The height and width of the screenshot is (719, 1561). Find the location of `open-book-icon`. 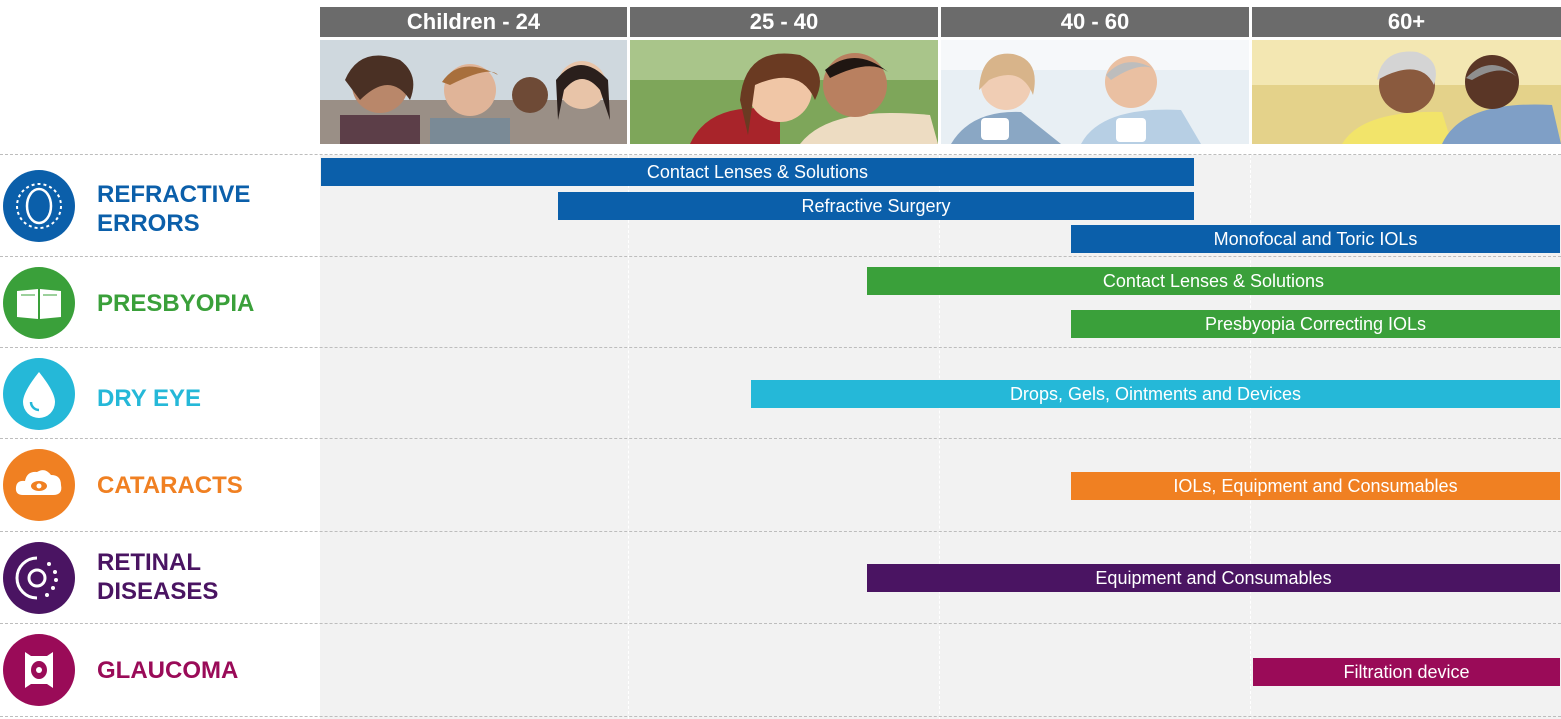

open-book-icon is located at coordinates (39, 303).